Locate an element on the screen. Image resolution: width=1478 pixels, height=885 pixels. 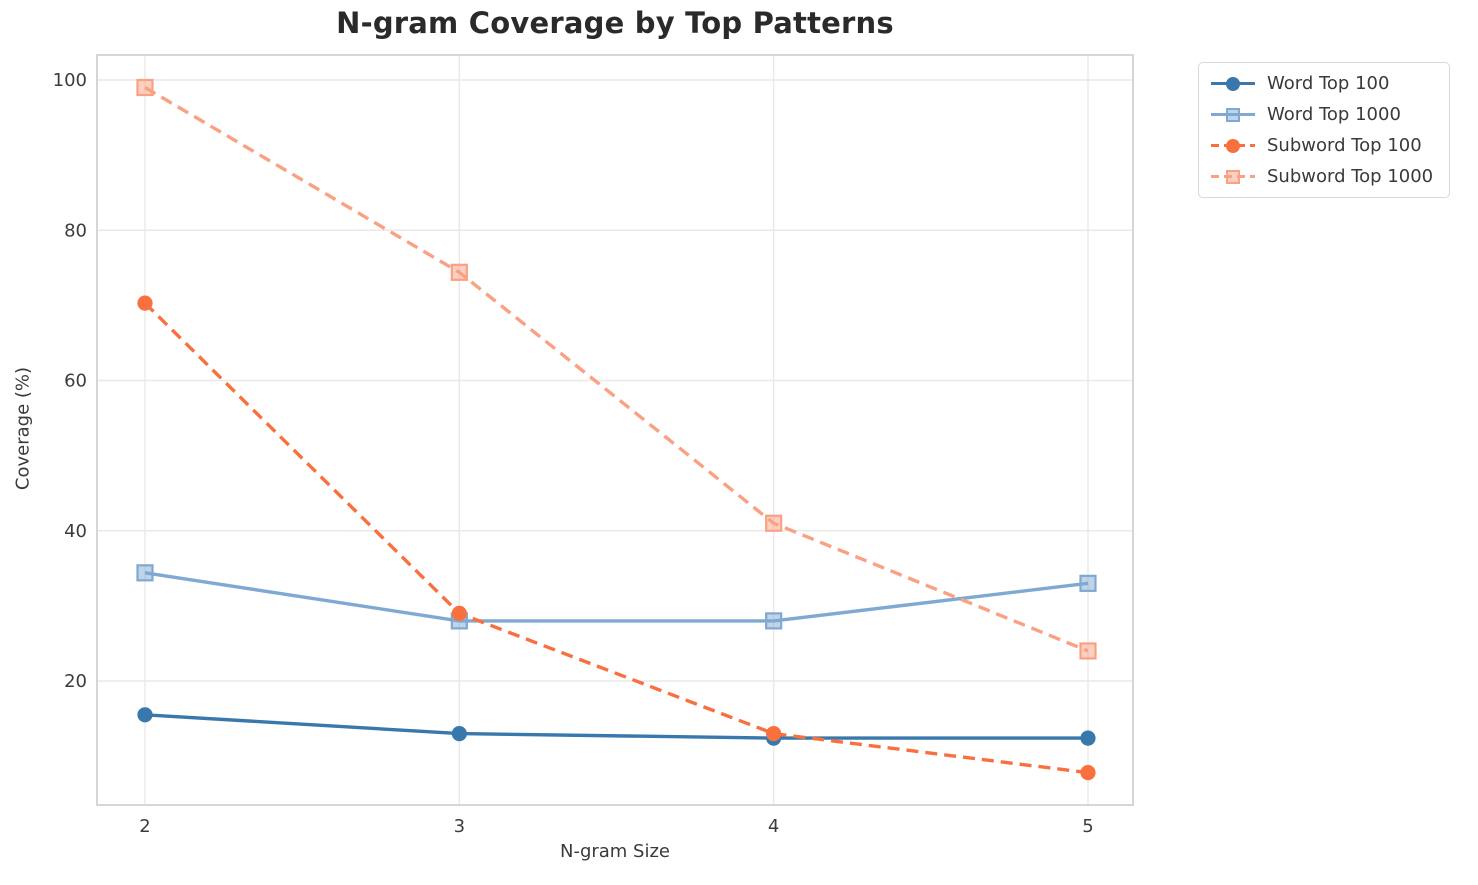
legend-item-word-top-100: Word Top 100 is located at coordinates (1322, 83).